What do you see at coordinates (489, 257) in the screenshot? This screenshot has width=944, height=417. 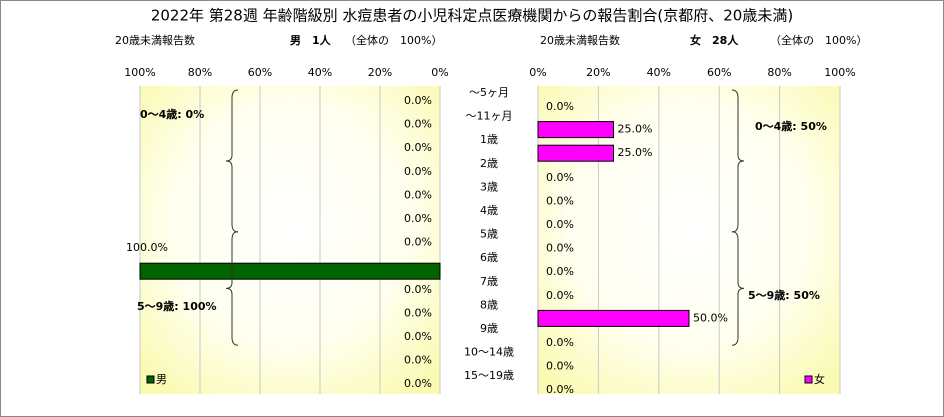 I see `category-label: 6歳` at bounding box center [489, 257].